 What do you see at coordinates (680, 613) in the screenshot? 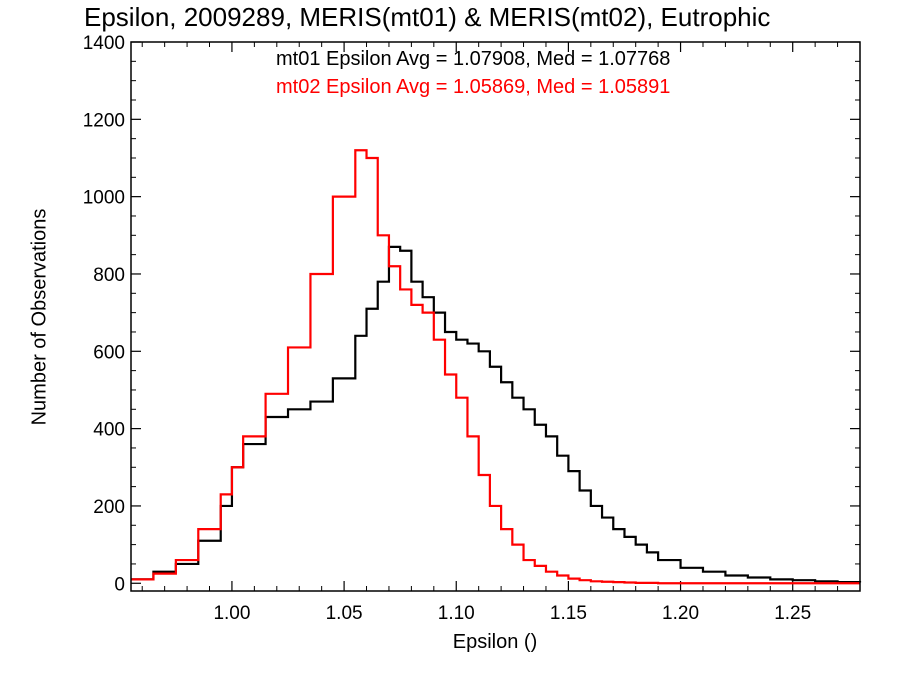
I see `x-tick-label: 1.20` at bounding box center [680, 613].